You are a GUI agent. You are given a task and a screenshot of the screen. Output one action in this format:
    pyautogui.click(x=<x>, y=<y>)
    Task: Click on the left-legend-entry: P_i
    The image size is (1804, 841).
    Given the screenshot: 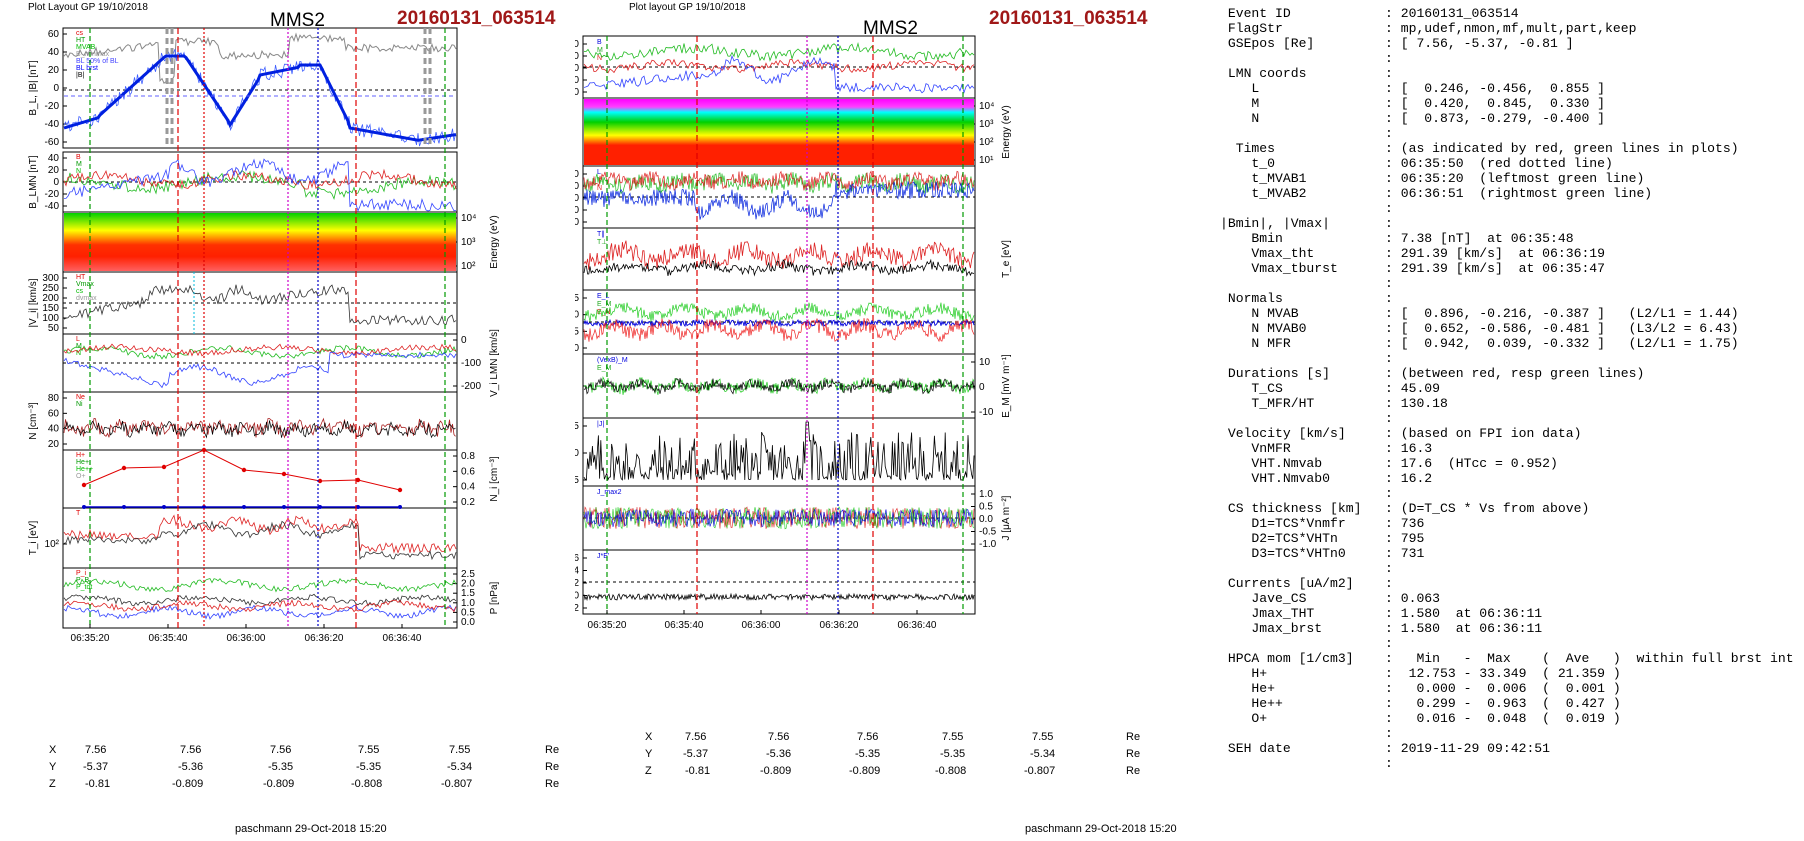 What is the action you would take?
    pyautogui.click(x=81, y=573)
    